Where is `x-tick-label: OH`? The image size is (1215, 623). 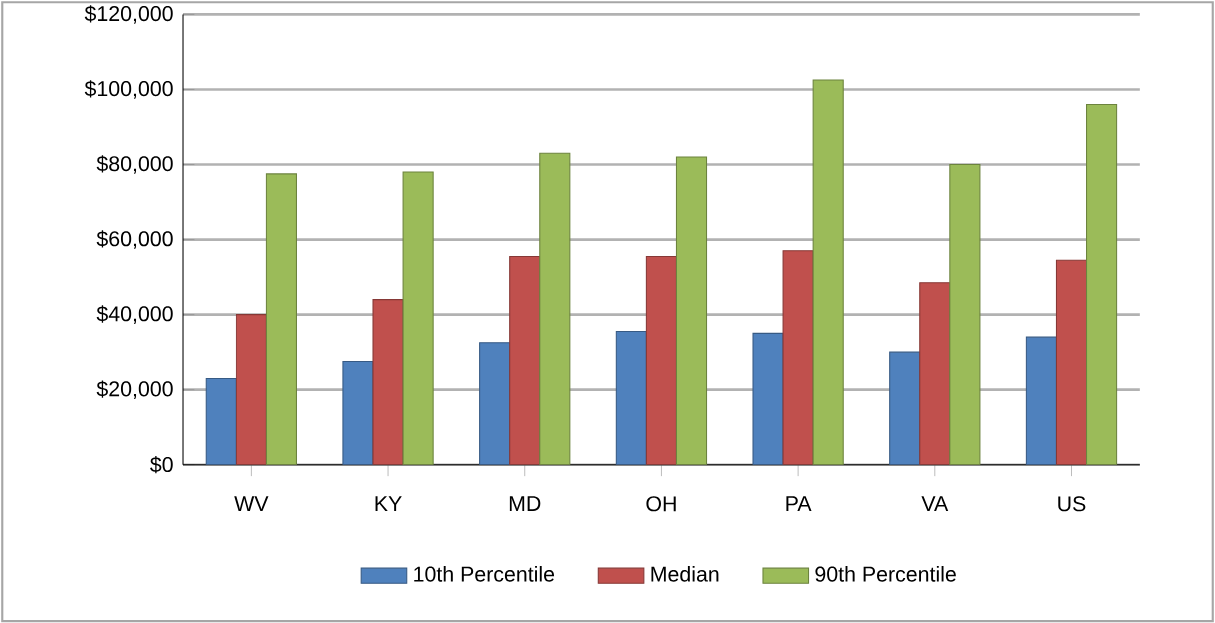
x-tick-label: OH is located at coordinates (661, 504).